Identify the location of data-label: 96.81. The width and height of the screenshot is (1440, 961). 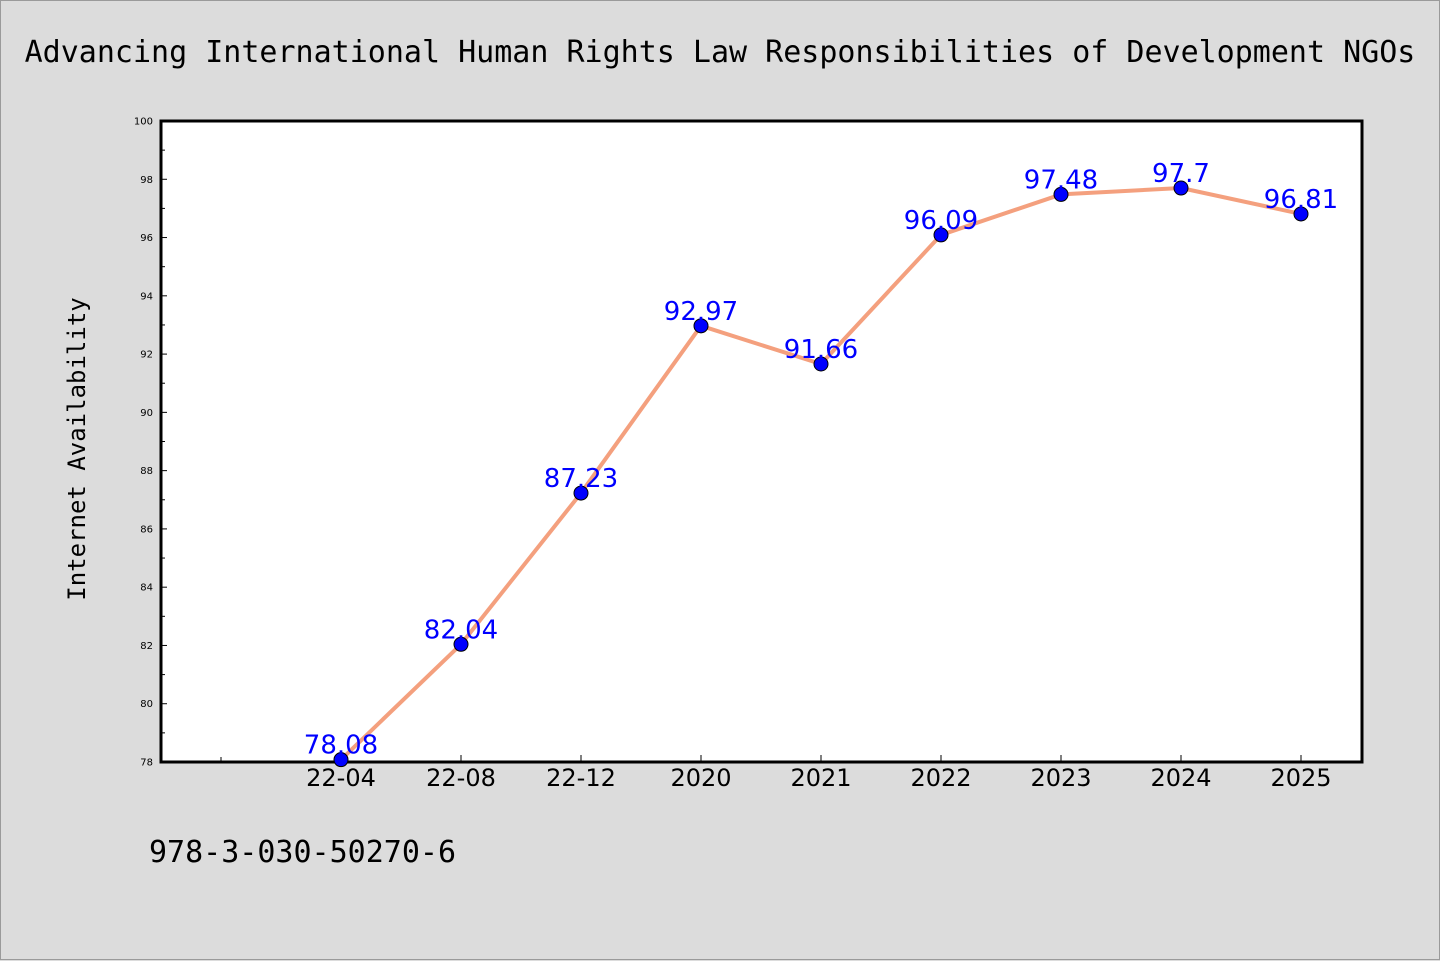
(1301, 200).